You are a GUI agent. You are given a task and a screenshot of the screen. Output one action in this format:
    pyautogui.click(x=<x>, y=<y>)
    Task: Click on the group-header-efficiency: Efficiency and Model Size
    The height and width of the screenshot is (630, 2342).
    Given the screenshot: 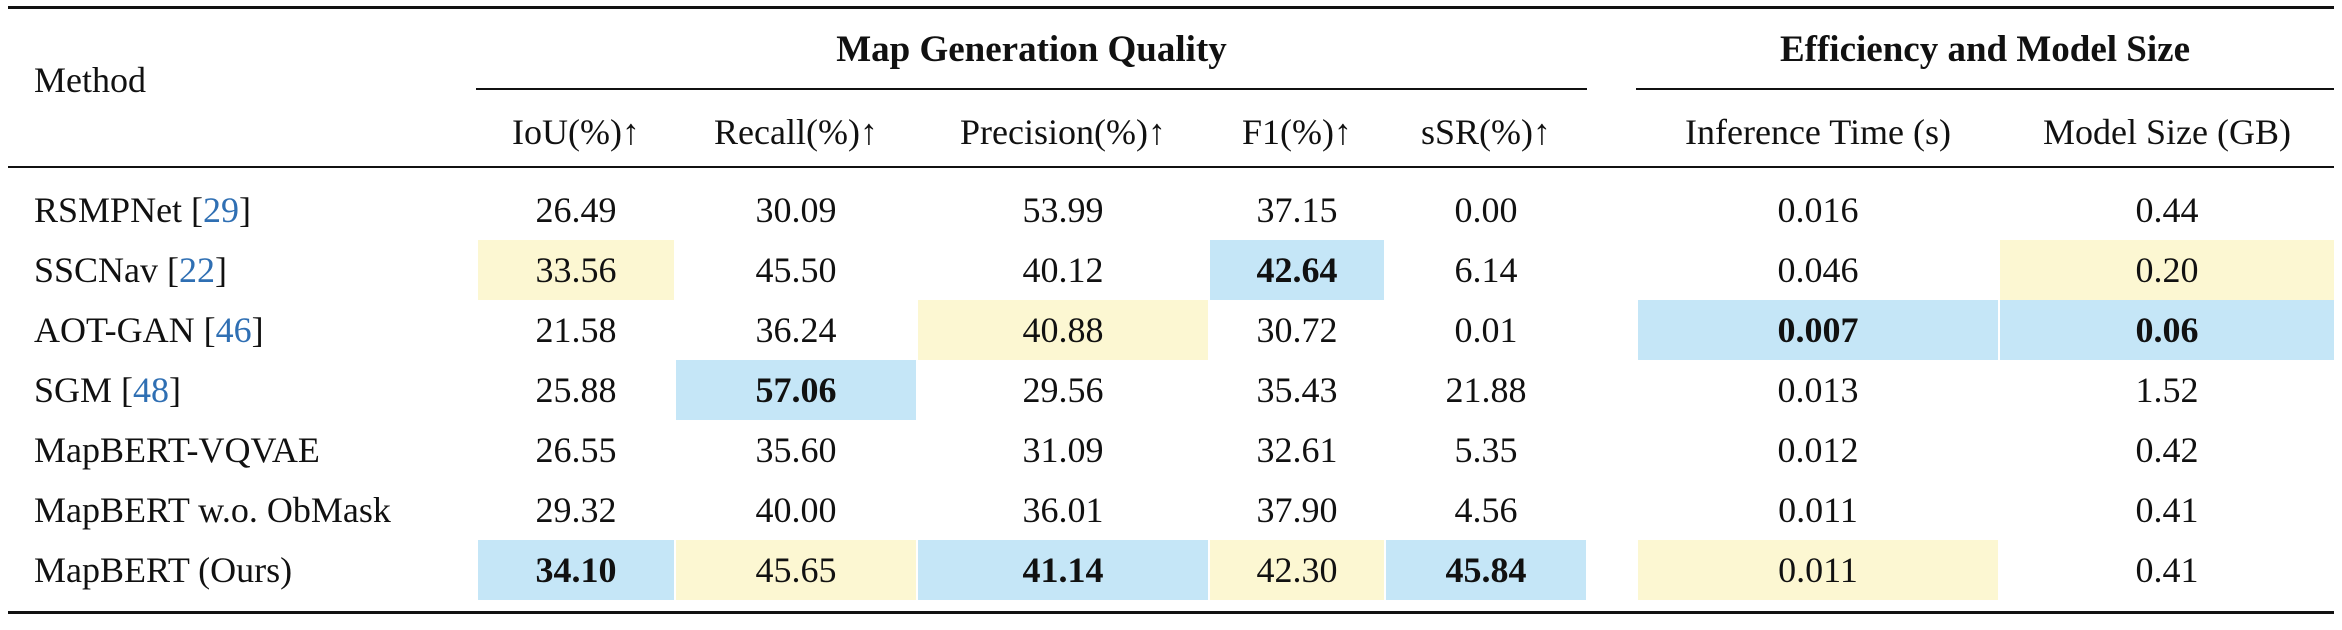 What is the action you would take?
    pyautogui.click(x=1985, y=49)
    